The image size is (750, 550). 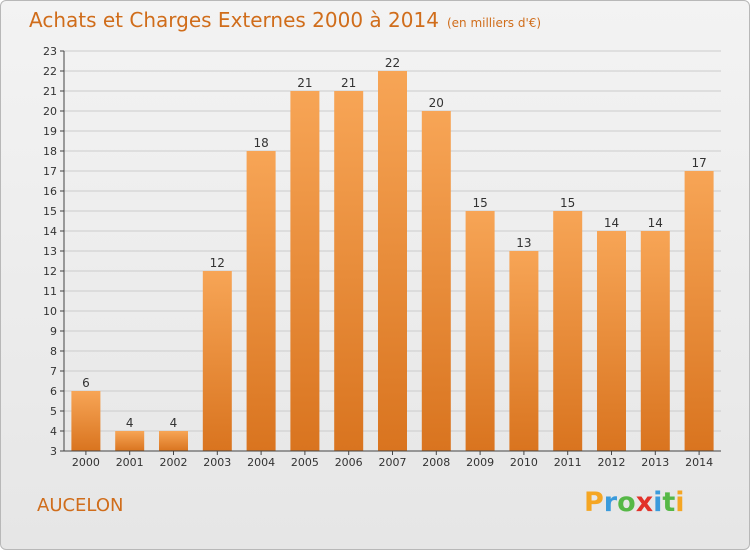 I want to click on bar-2006, so click(x=349, y=271).